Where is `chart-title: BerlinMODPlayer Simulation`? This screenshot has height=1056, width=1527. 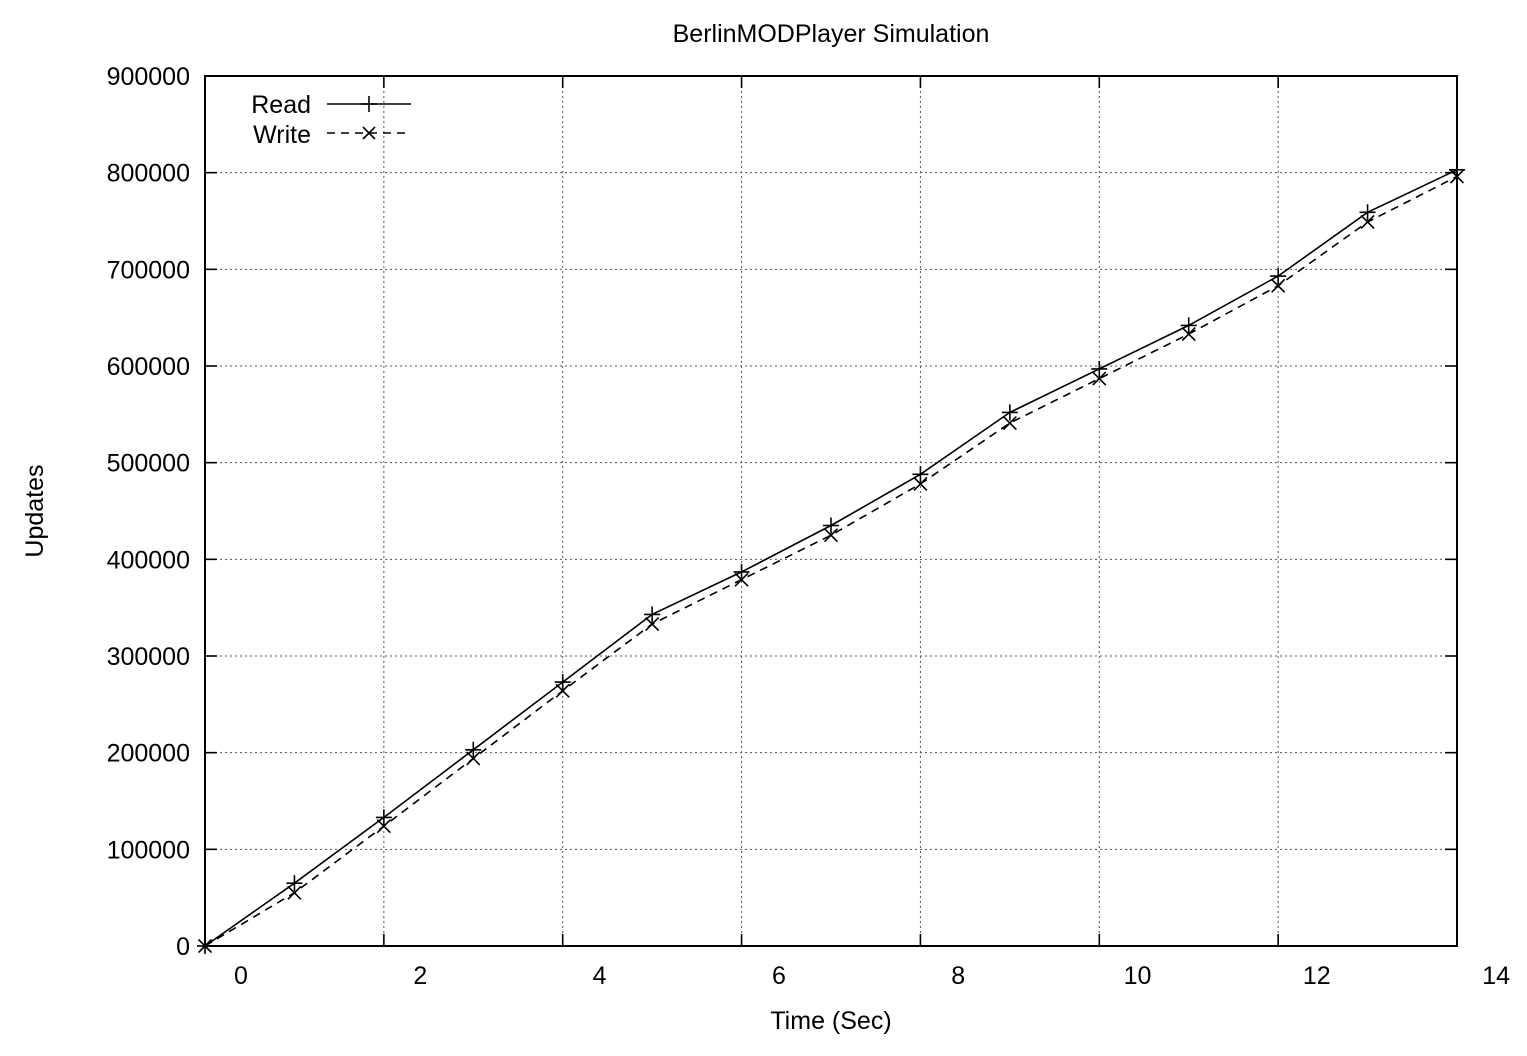 chart-title: BerlinMODPlayer Simulation is located at coordinates (831, 34).